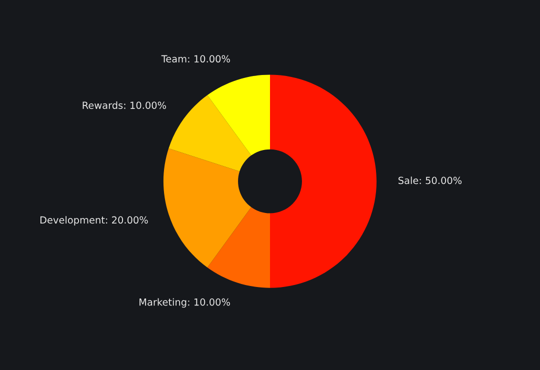 Image resolution: width=540 pixels, height=370 pixels. Describe the element at coordinates (430, 180) in the screenshot. I see `slice-label: Sale: 50.00%` at that location.